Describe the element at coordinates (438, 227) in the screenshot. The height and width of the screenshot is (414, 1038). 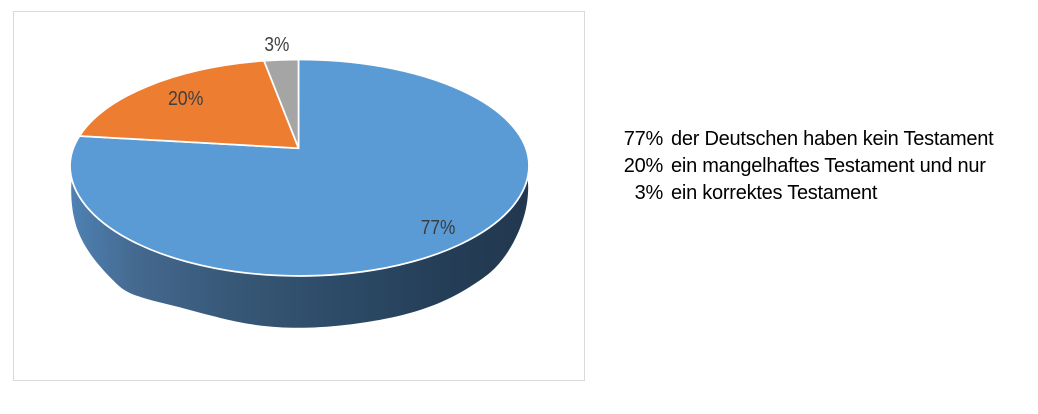
I see `svg-text: 77%` at that location.